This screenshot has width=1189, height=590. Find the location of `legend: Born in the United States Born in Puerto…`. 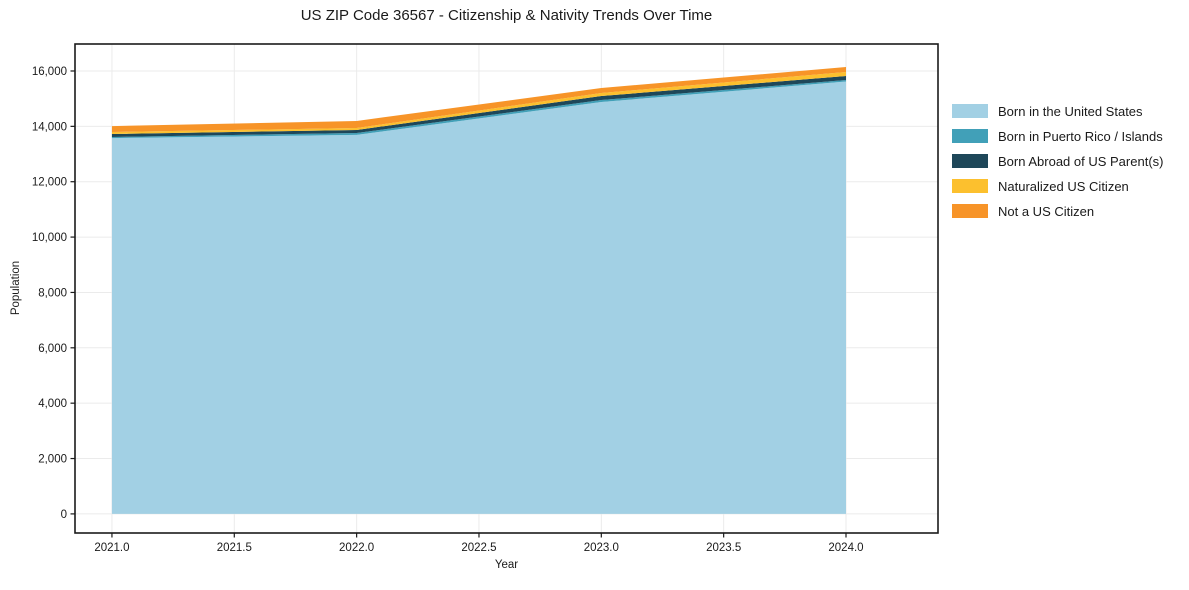

legend: Born in the United States Born in Puerto… is located at coordinates (1057, 166).